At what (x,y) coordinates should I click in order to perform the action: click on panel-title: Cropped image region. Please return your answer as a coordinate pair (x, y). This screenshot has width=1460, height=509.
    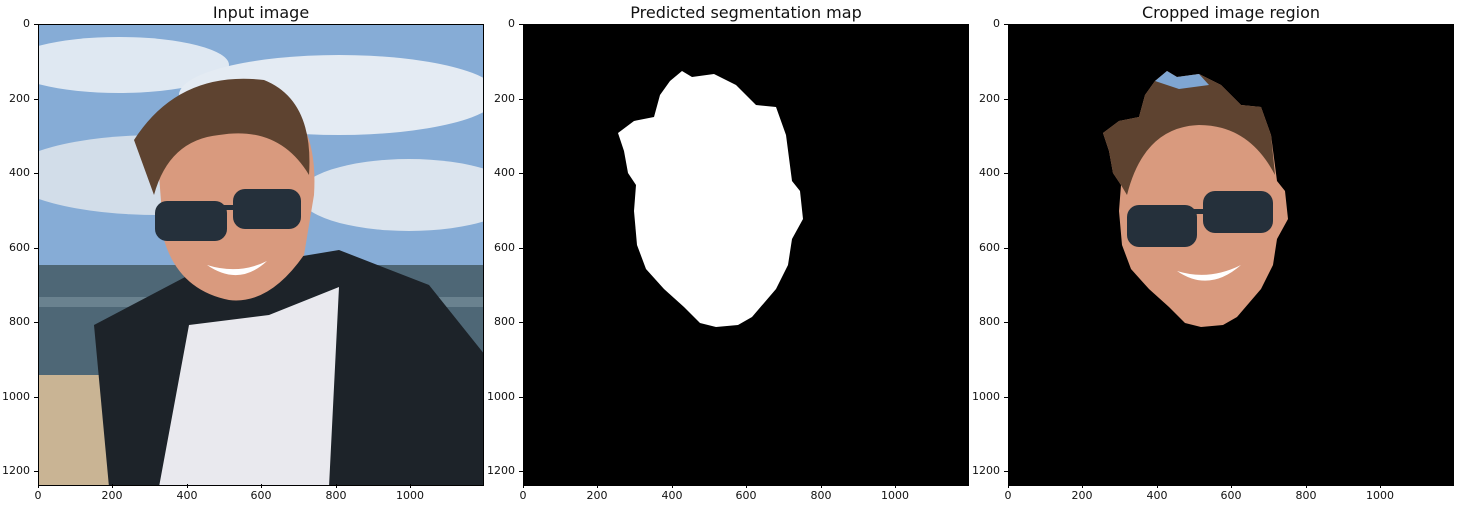
    Looking at the image, I should click on (1231, 12).